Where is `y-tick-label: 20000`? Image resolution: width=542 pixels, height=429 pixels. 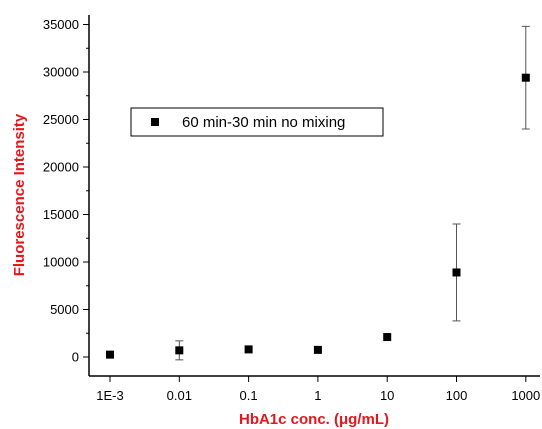
y-tick-label: 20000 is located at coordinates (61, 167).